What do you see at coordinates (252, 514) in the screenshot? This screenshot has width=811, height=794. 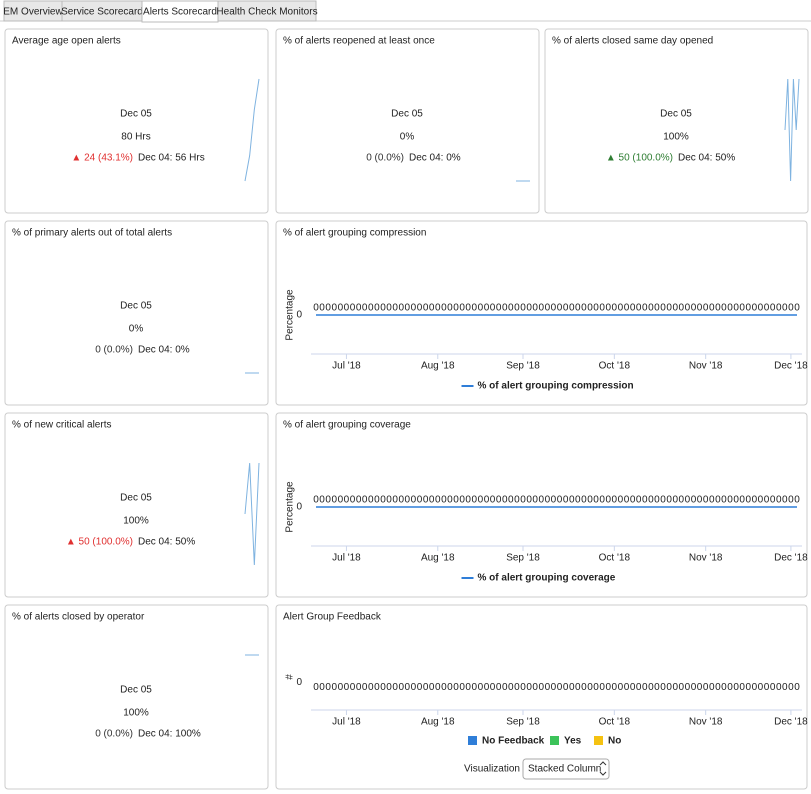 I see `sparkline` at bounding box center [252, 514].